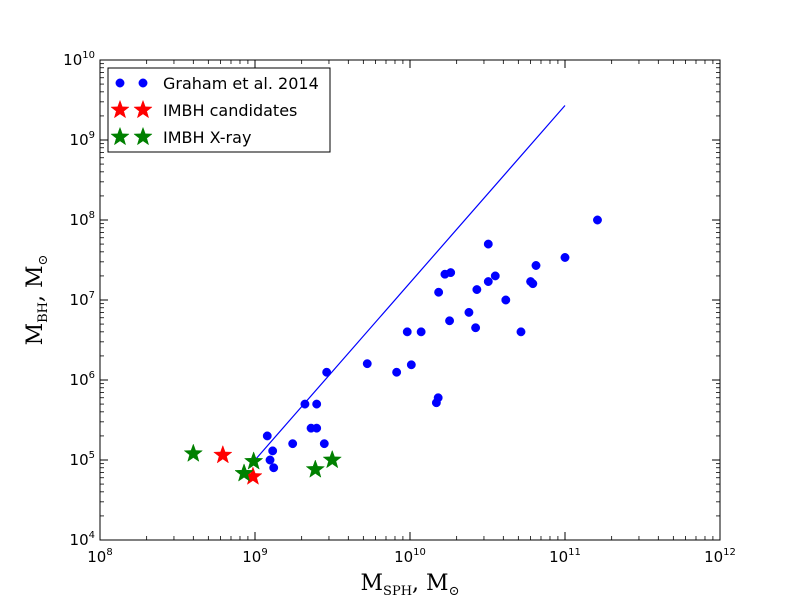 Image resolution: width=800 pixels, height=600 pixels. What do you see at coordinates (241, 83) in the screenshot?
I see `legend-label: Graham et al. 2014` at bounding box center [241, 83].